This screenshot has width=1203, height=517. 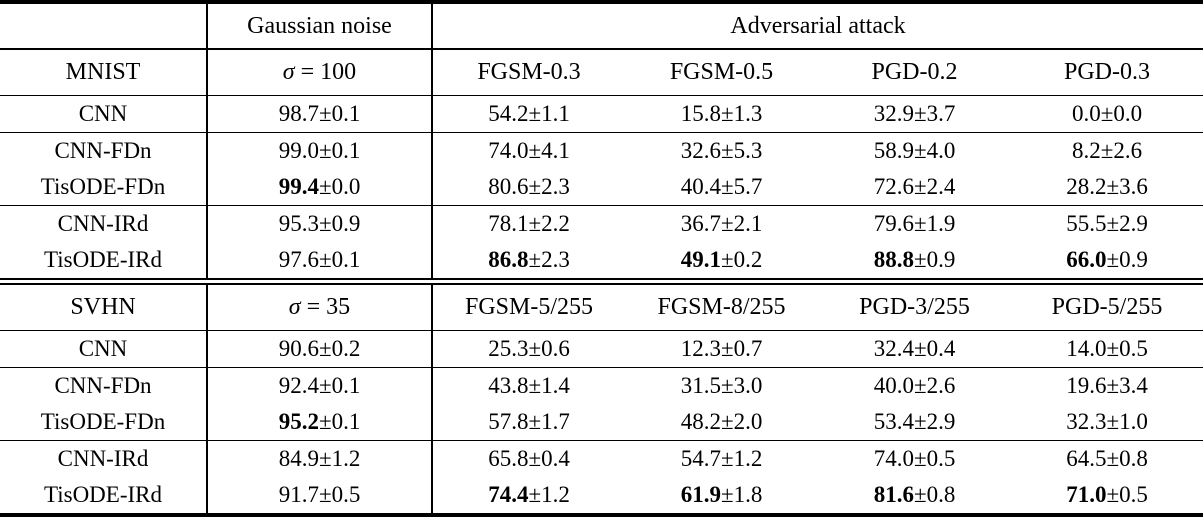 I want to click on model-name: CNN-FDn, so click(x=103, y=150).